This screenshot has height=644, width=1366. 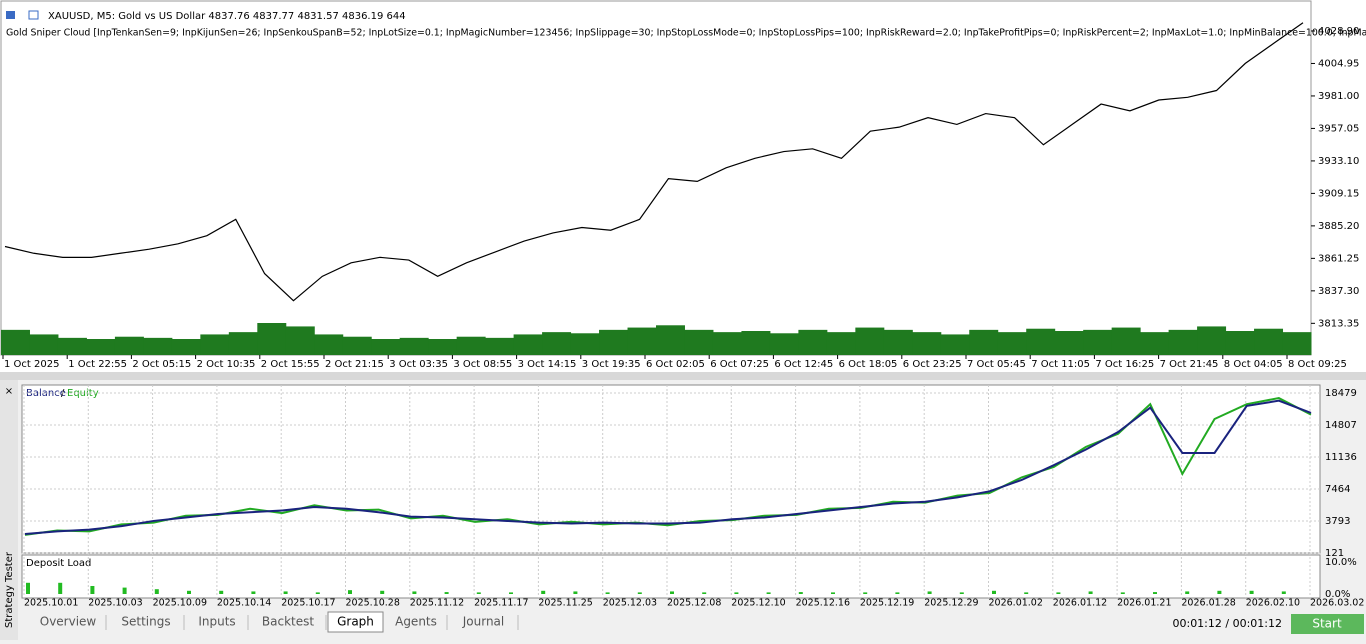 I want to click on x-tick-label: 2026.01.28, so click(x=1208, y=603).